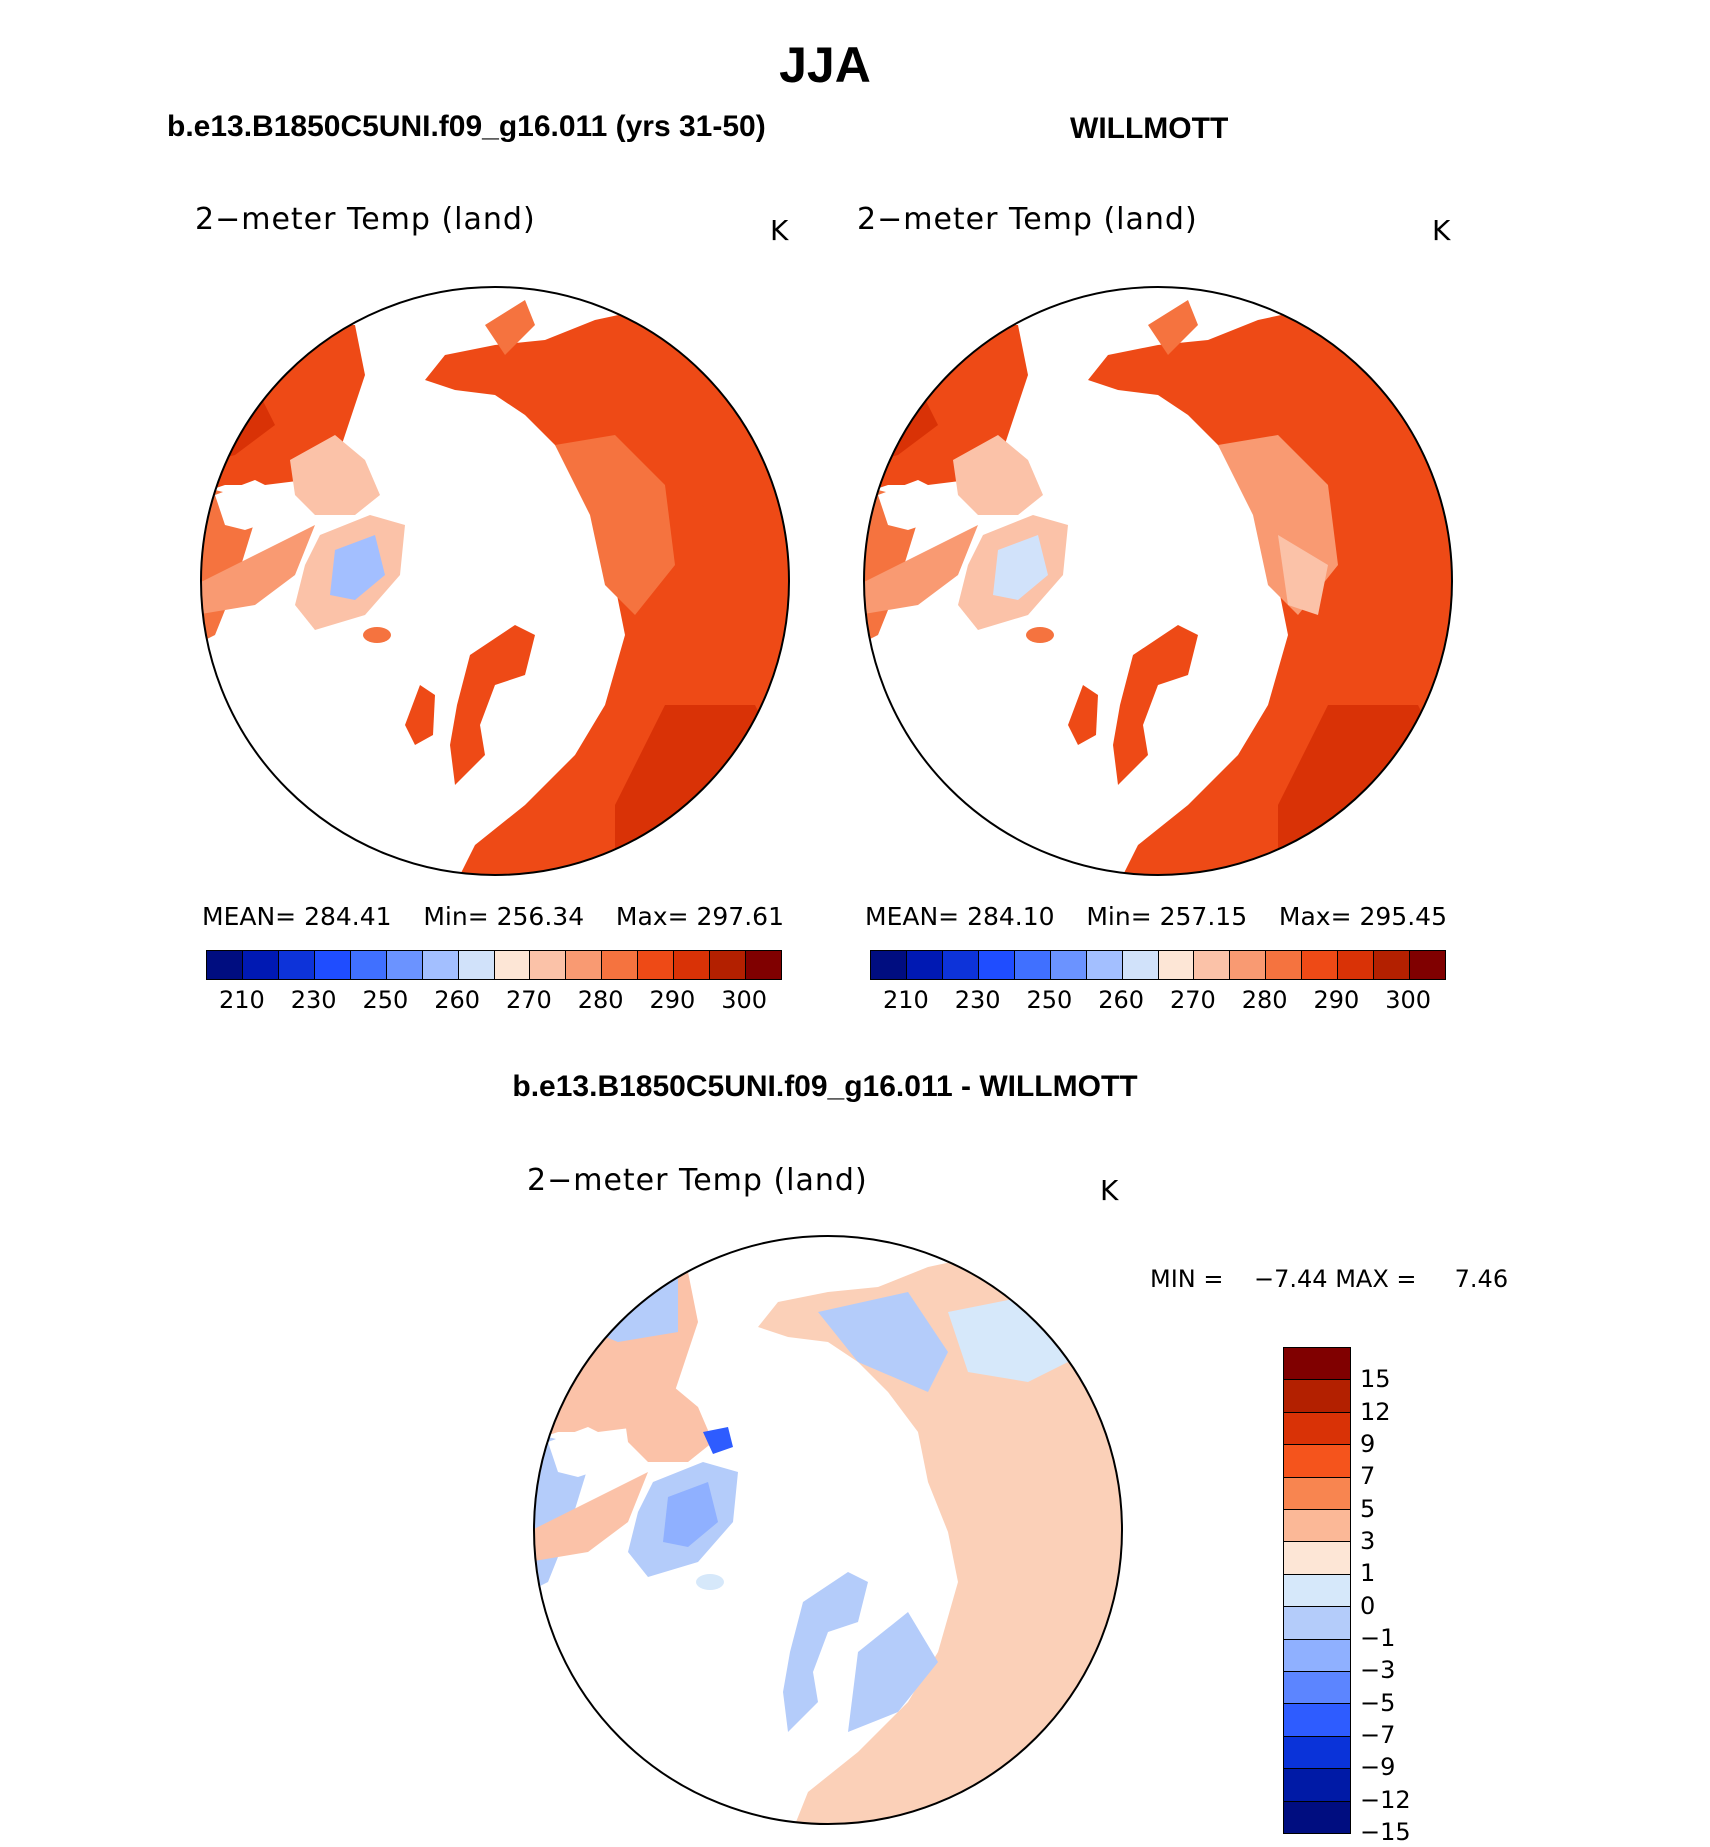 This screenshot has height=1847, width=1710. Describe the element at coordinates (1375, 1379) in the screenshot. I see `diff-colorbar-tick-label: 15` at that location.